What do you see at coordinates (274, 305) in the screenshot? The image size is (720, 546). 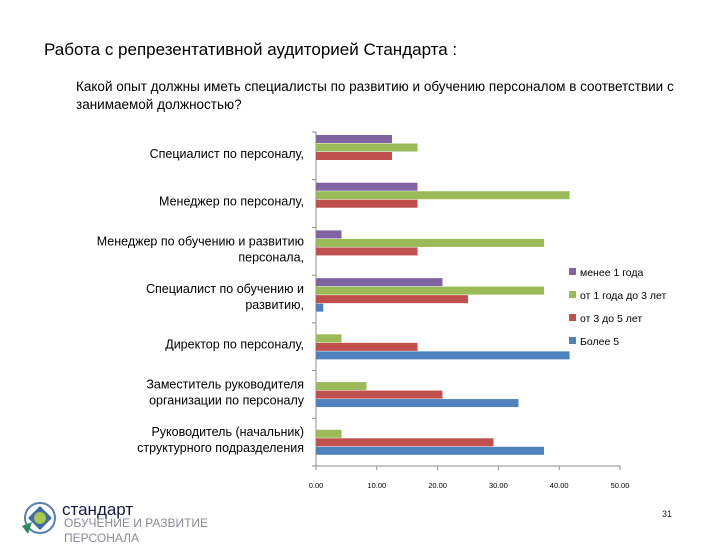 I see `category-label-line: развитию,` at bounding box center [274, 305].